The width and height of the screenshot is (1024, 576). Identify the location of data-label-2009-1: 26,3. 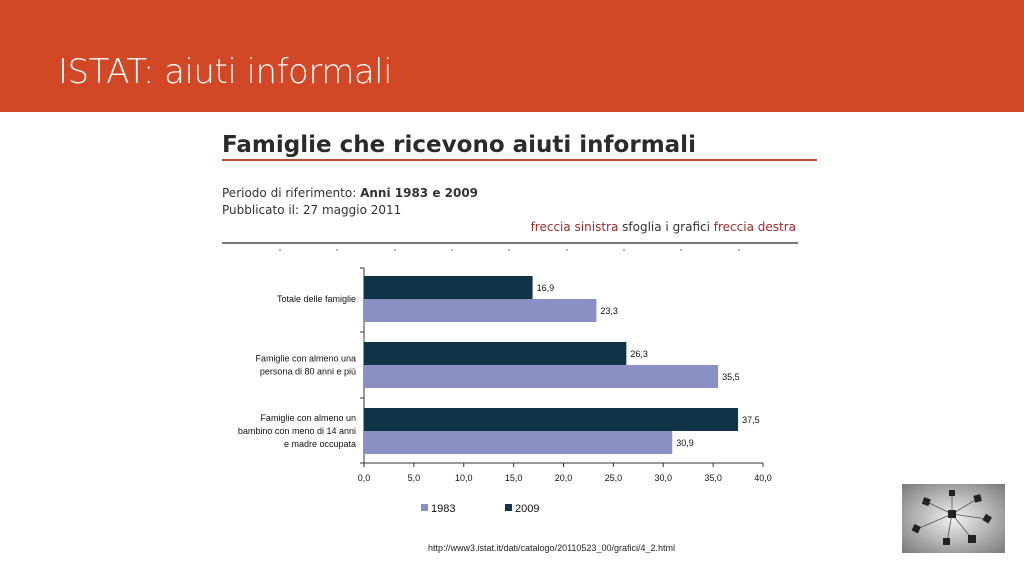
(639, 354).